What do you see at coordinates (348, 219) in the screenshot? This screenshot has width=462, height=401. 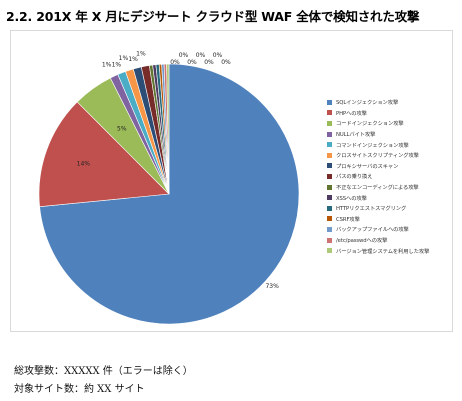 I see `legend-label: CSRF攻撃` at bounding box center [348, 219].